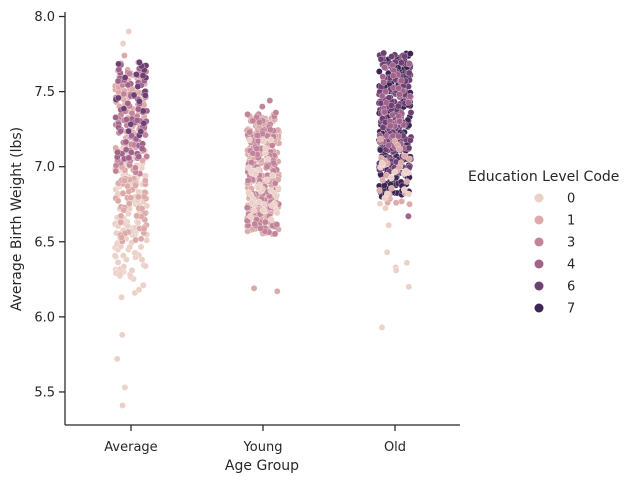 The image size is (644, 484). I want to click on legend-label: 3, so click(571, 243).